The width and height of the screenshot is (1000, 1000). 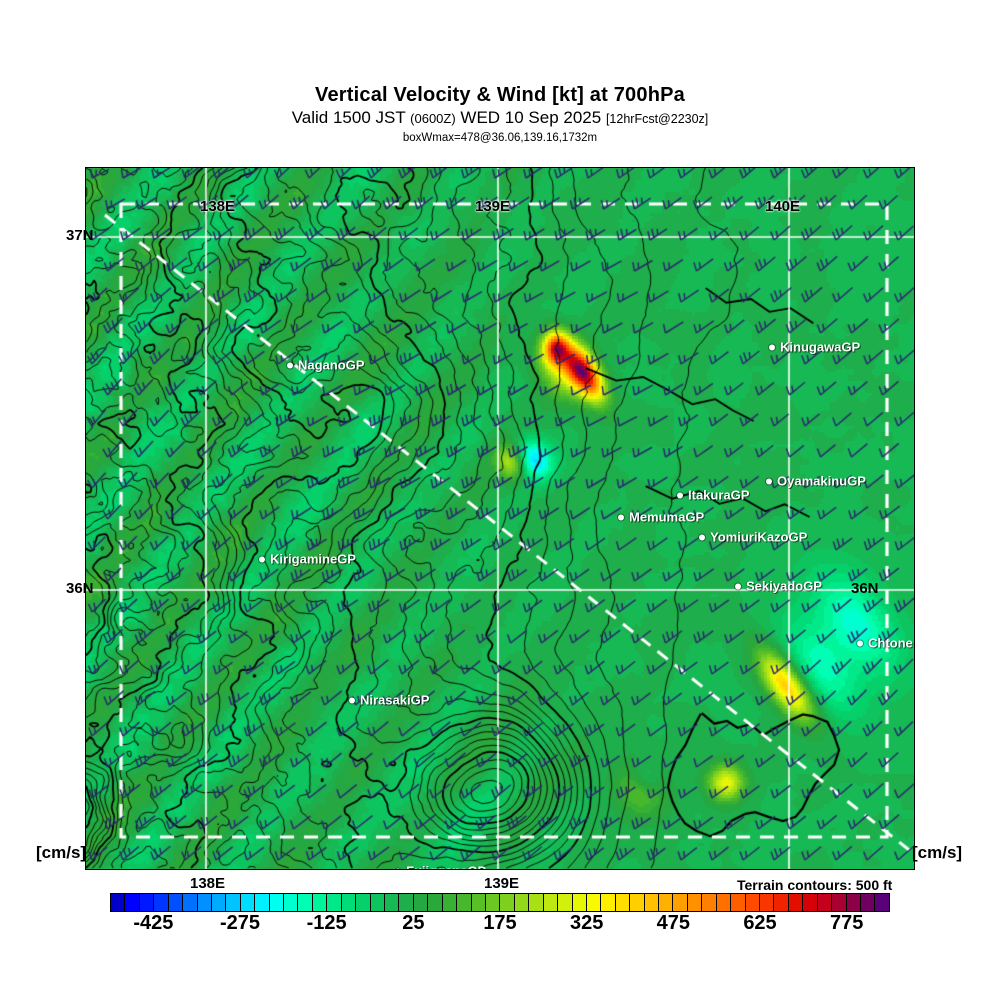 I want to click on station-marker: SekiyadoGP, so click(x=778, y=586).